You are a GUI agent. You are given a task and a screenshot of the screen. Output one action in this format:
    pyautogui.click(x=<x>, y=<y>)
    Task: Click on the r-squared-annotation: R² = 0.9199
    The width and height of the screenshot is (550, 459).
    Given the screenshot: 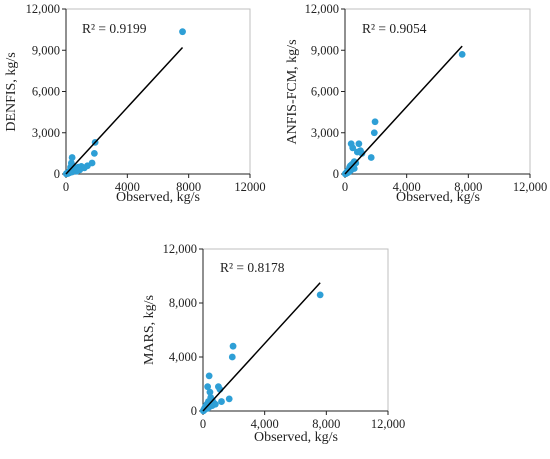 What is the action you would take?
    pyautogui.click(x=114, y=28)
    